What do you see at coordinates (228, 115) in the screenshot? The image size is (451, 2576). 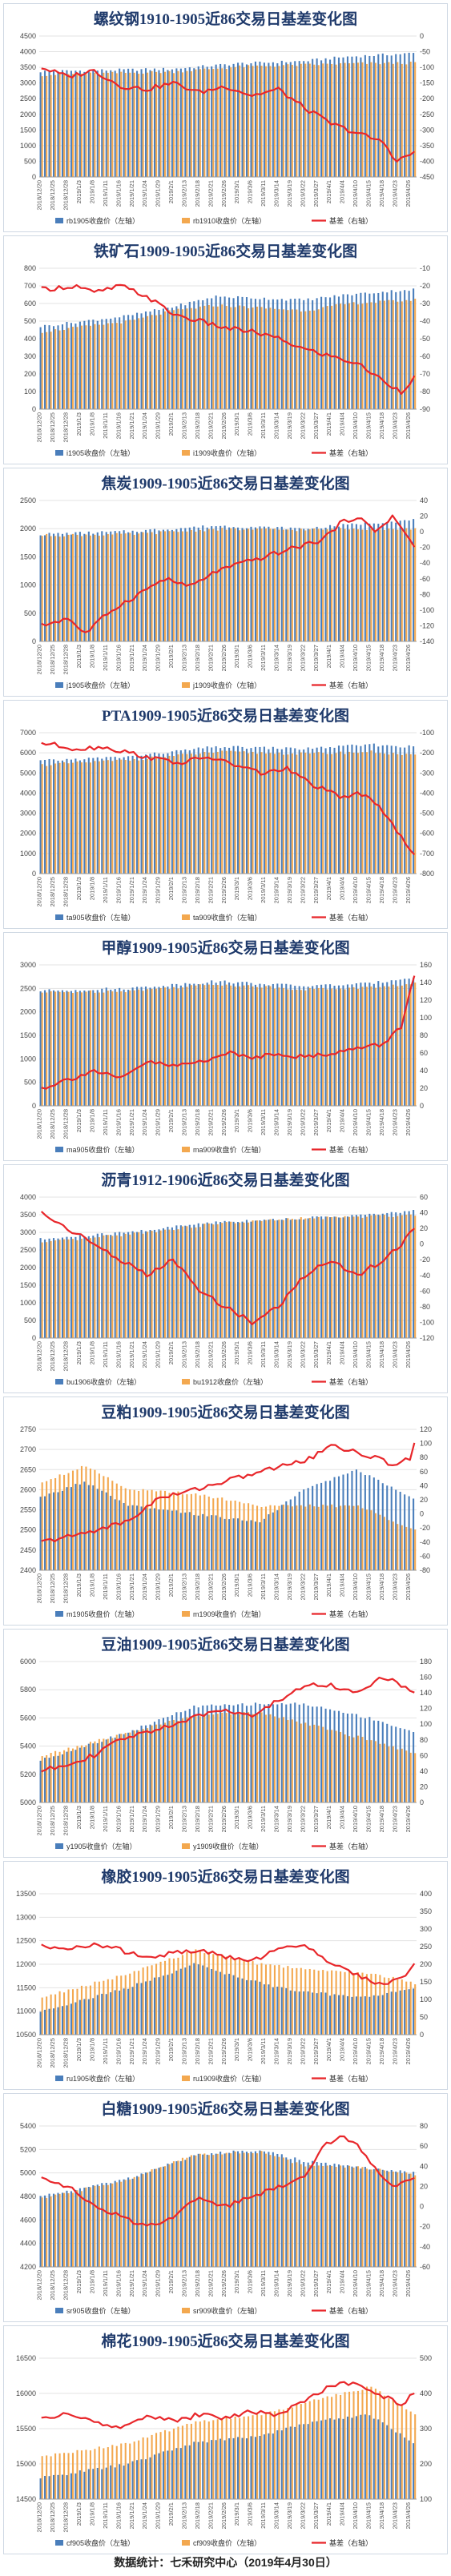 I see `basis-line` at bounding box center [228, 115].